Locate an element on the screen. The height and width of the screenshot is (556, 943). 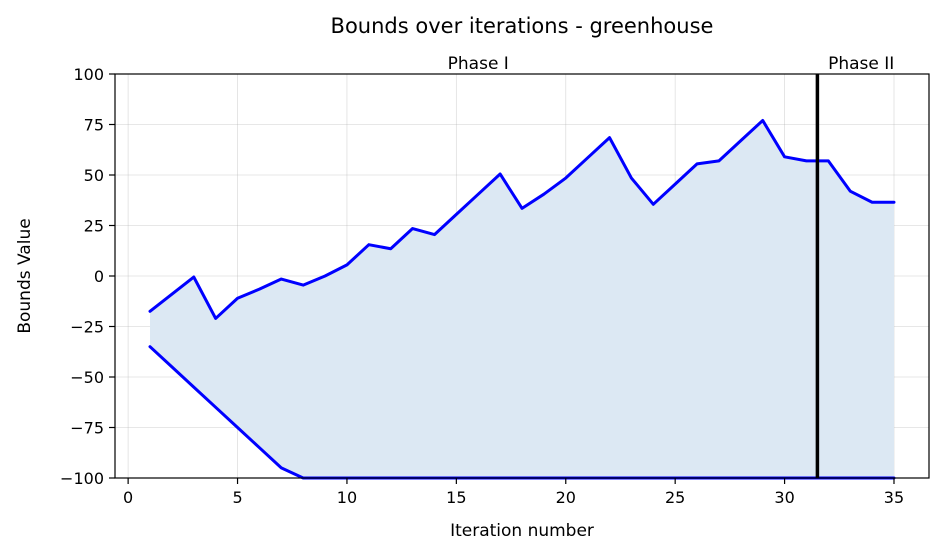
x-tick-label: 5 is located at coordinates (237, 497).